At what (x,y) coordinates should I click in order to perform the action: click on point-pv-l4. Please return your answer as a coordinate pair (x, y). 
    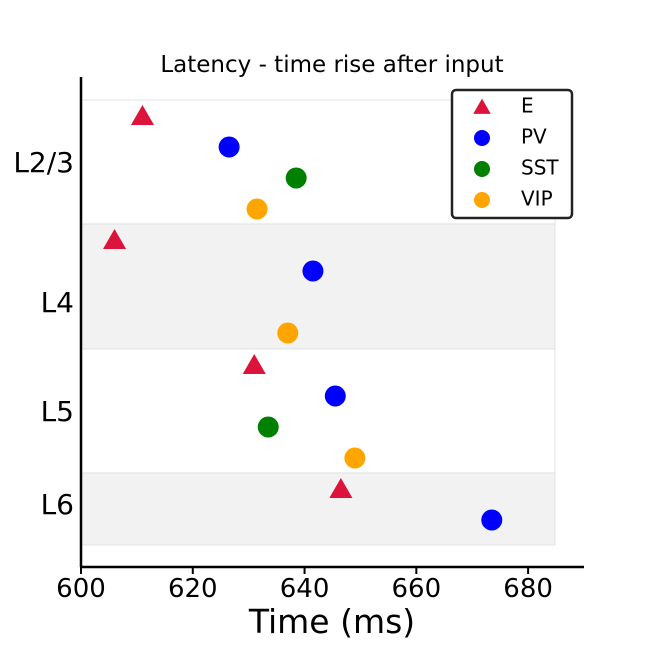
    Looking at the image, I should click on (313, 271).